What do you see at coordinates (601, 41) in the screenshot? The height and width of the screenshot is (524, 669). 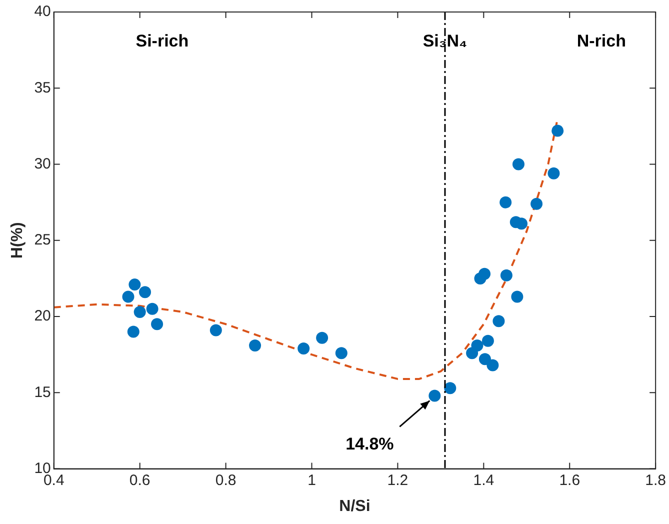 I see `annotation: N-rich` at bounding box center [601, 41].